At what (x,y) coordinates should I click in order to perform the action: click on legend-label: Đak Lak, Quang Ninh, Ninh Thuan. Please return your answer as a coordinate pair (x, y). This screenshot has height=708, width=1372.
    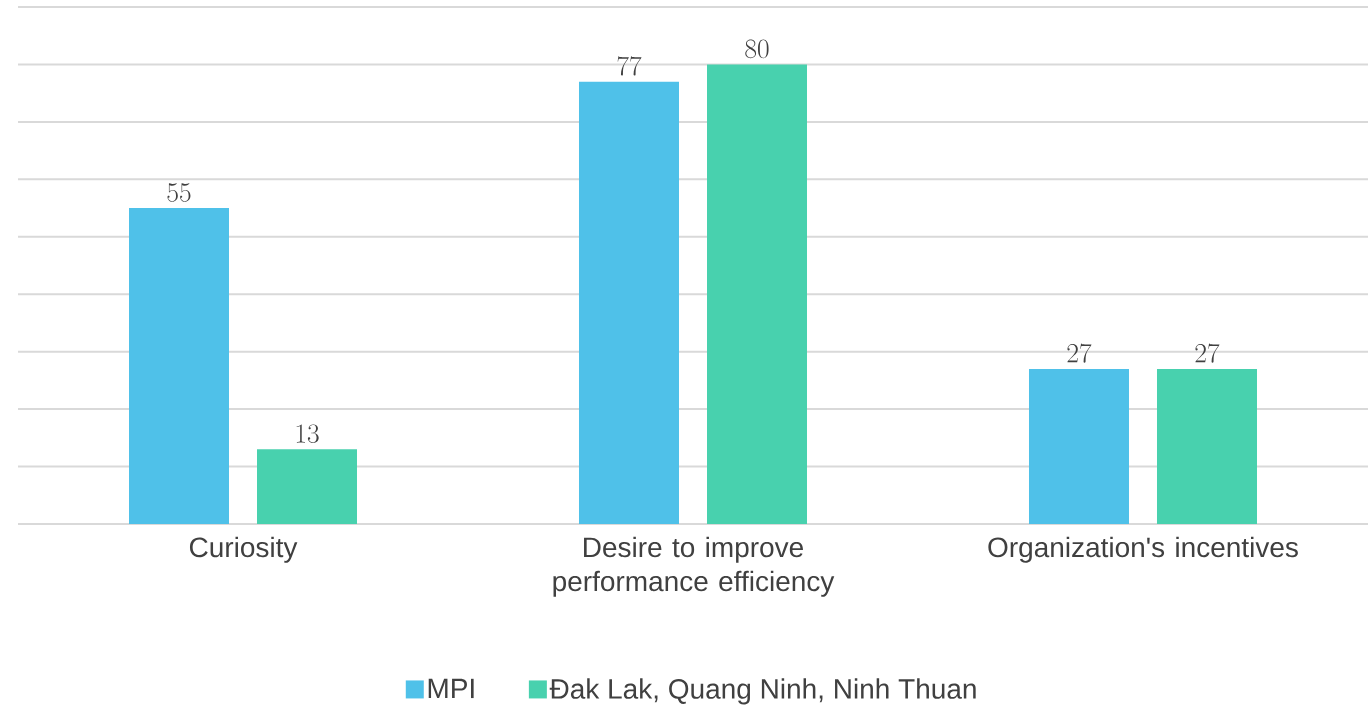
    Looking at the image, I should click on (762, 691).